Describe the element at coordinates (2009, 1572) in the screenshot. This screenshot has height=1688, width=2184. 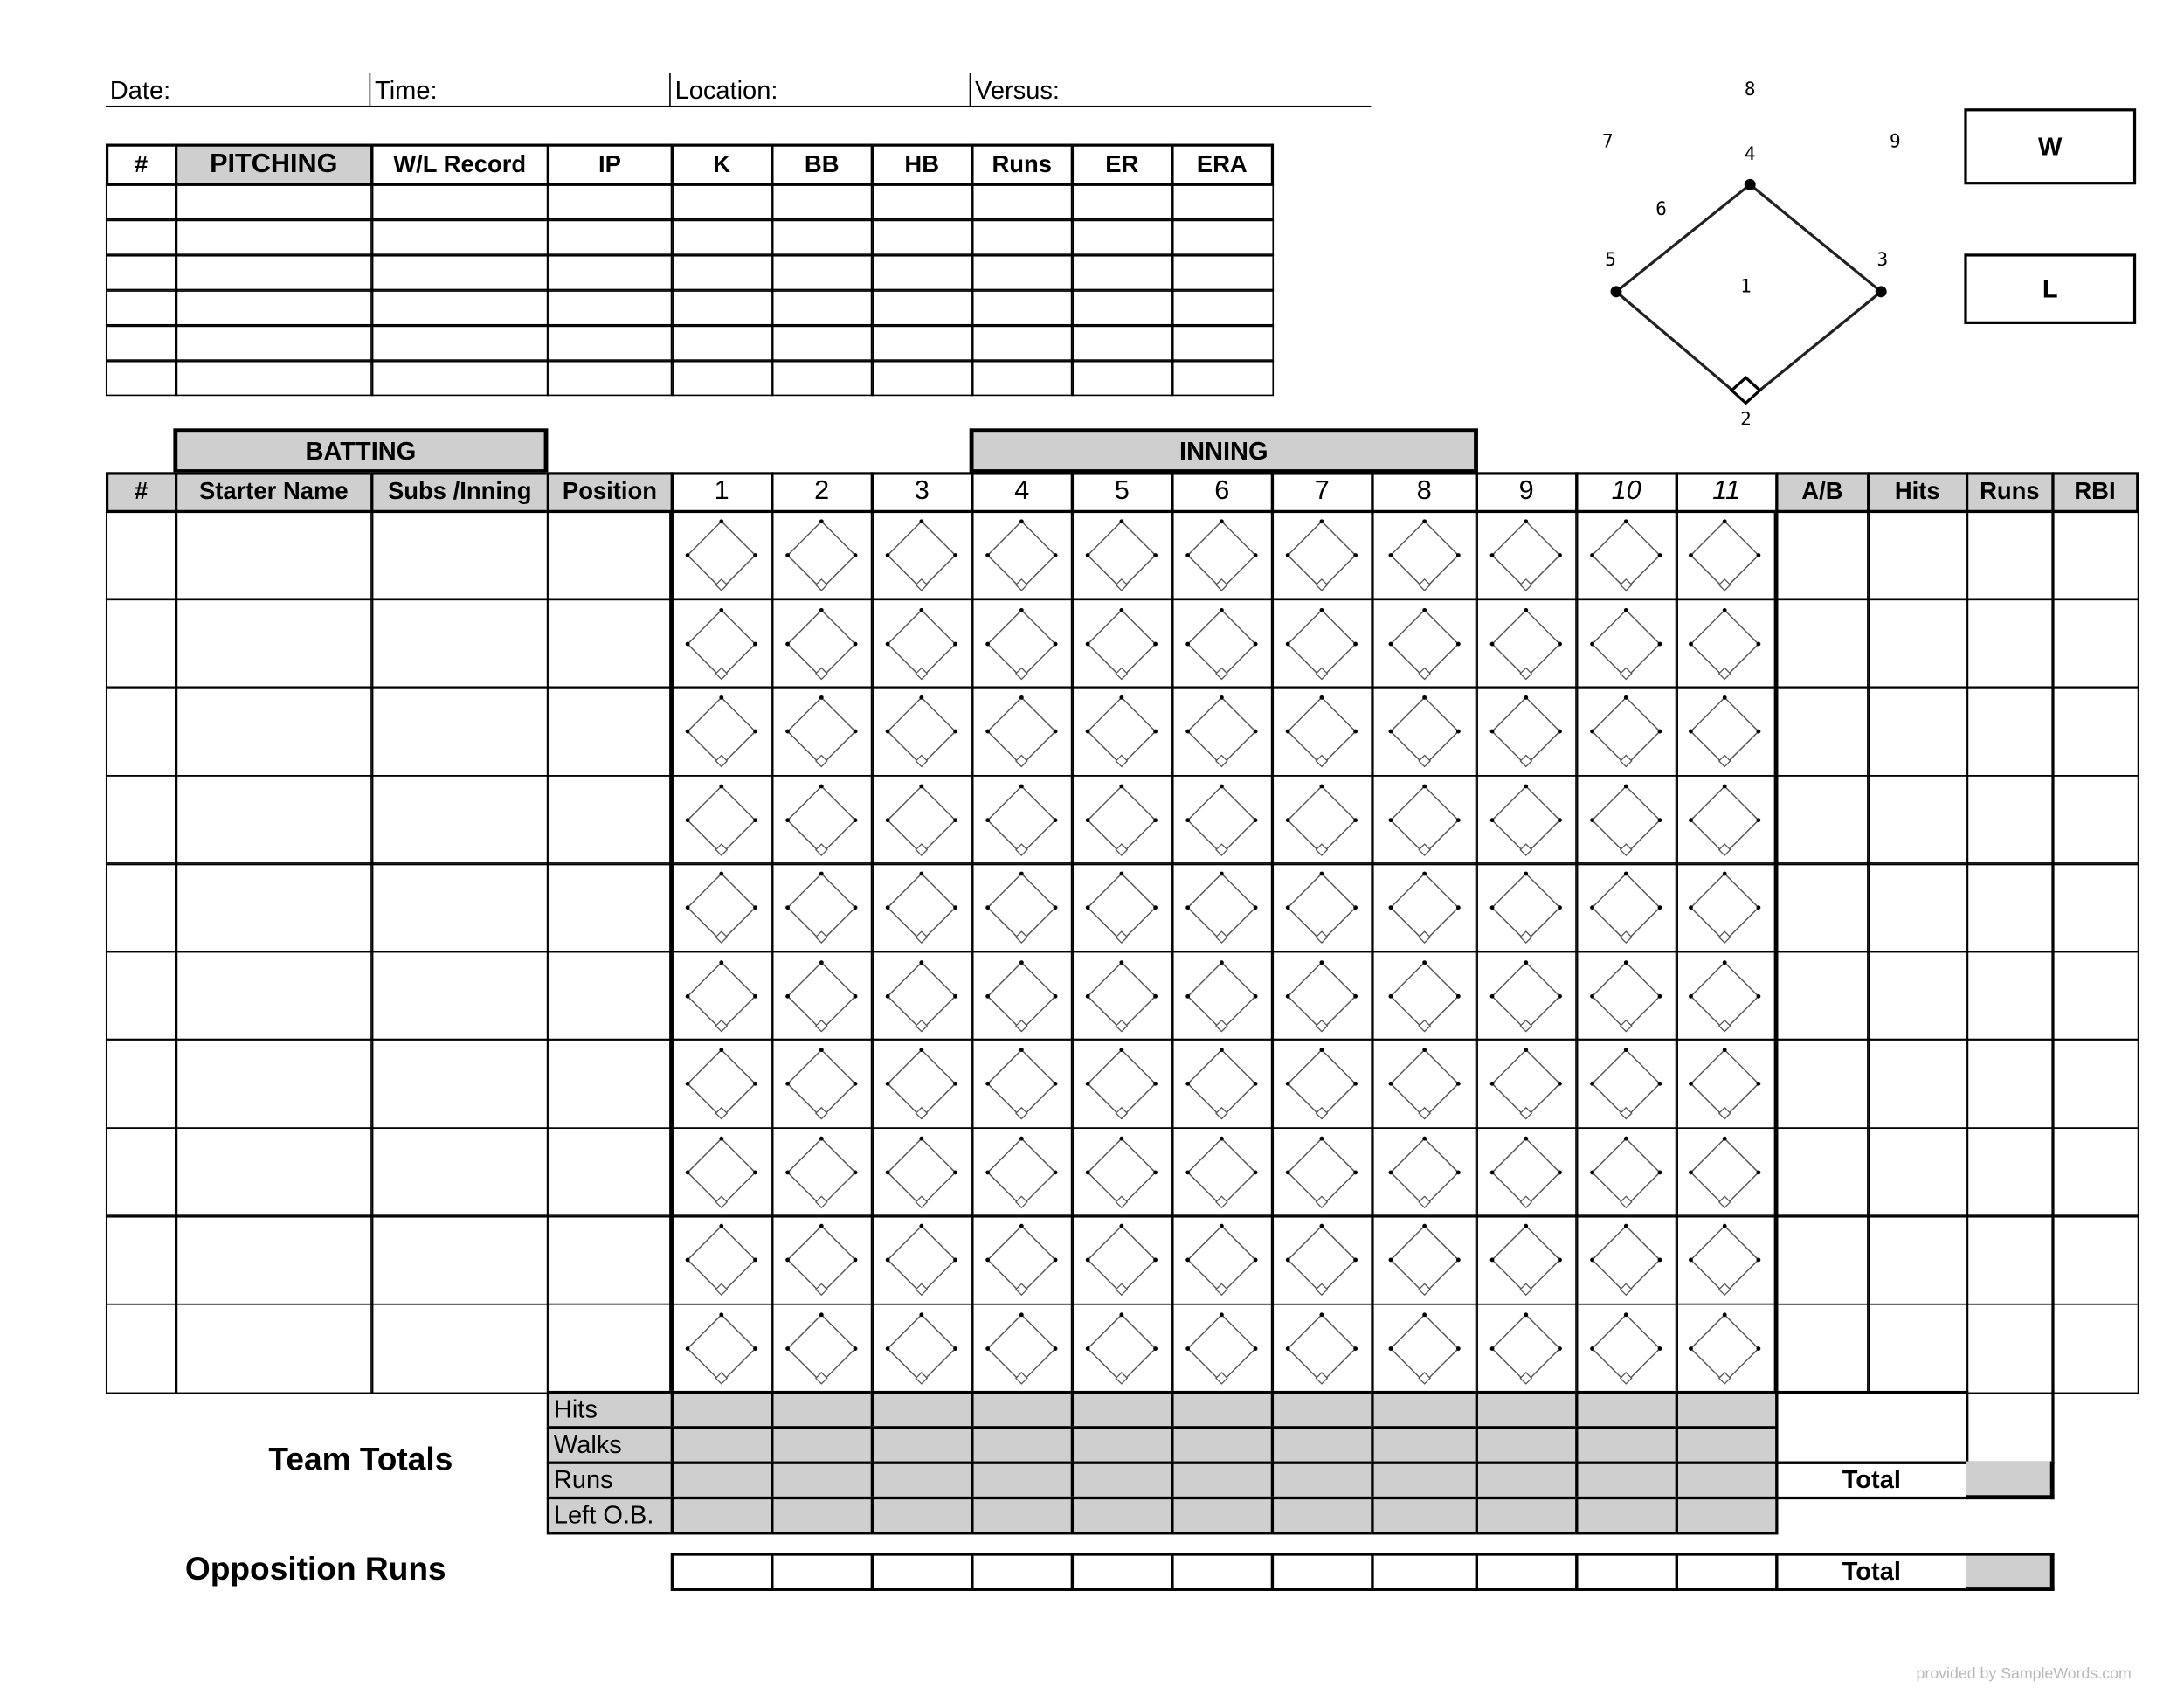
I see `opposition-total-value` at that location.